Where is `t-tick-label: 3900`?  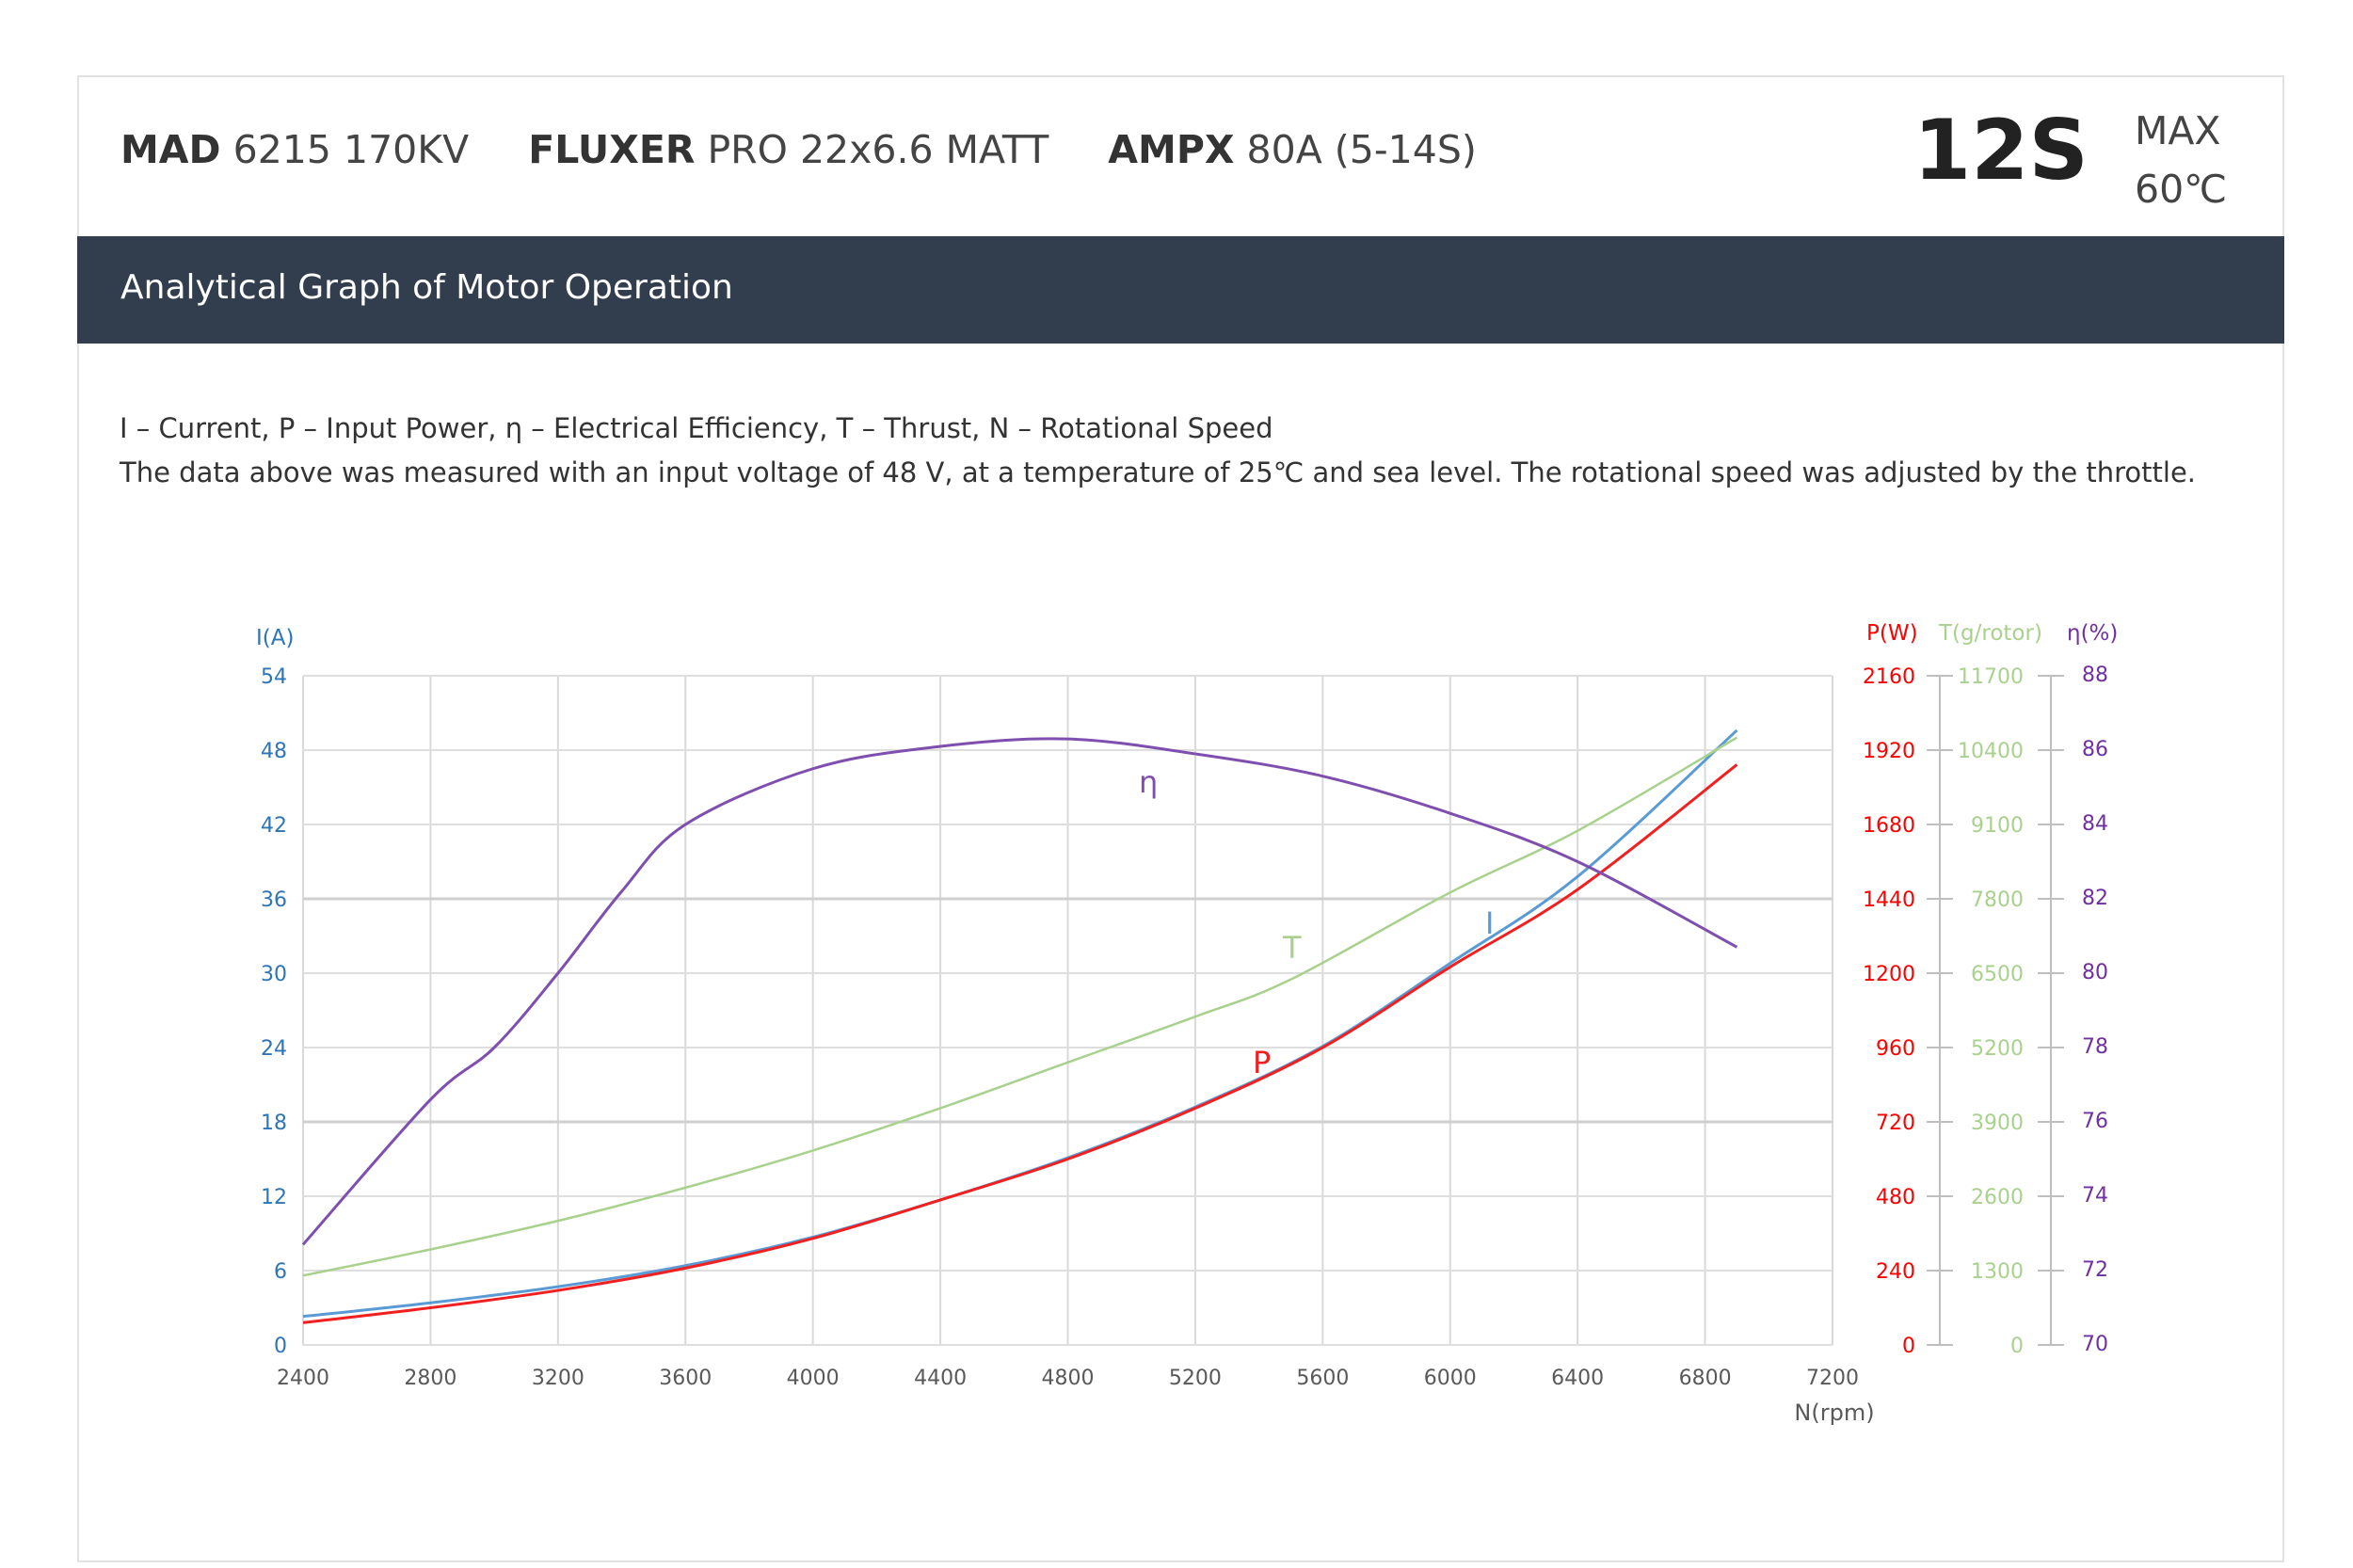
t-tick-label: 3900 is located at coordinates (1997, 1123).